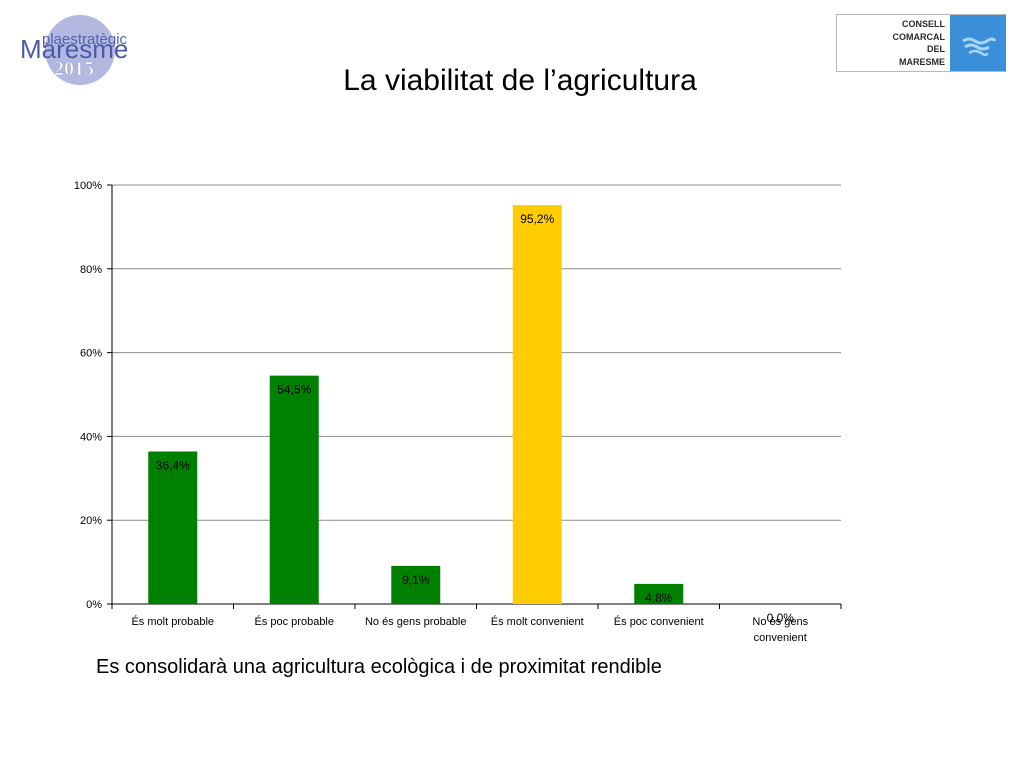  I want to click on category-label-line: No és gens probable, so click(416, 622).